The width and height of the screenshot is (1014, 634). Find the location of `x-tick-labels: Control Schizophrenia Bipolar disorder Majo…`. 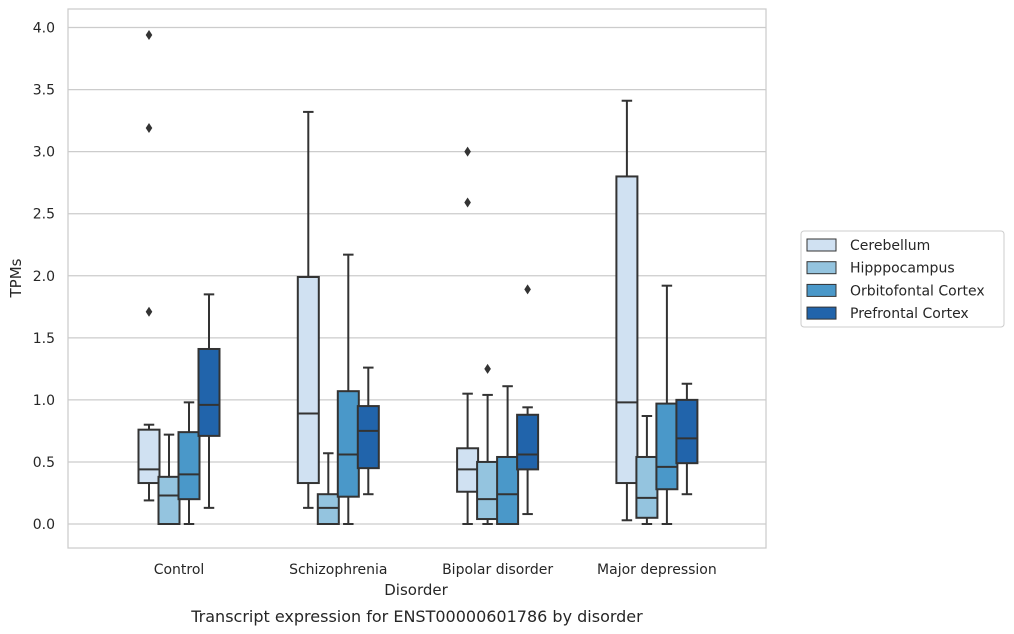

x-tick-labels: Control Schizophrenia Bipolar disorder Majo… is located at coordinates (435, 570).